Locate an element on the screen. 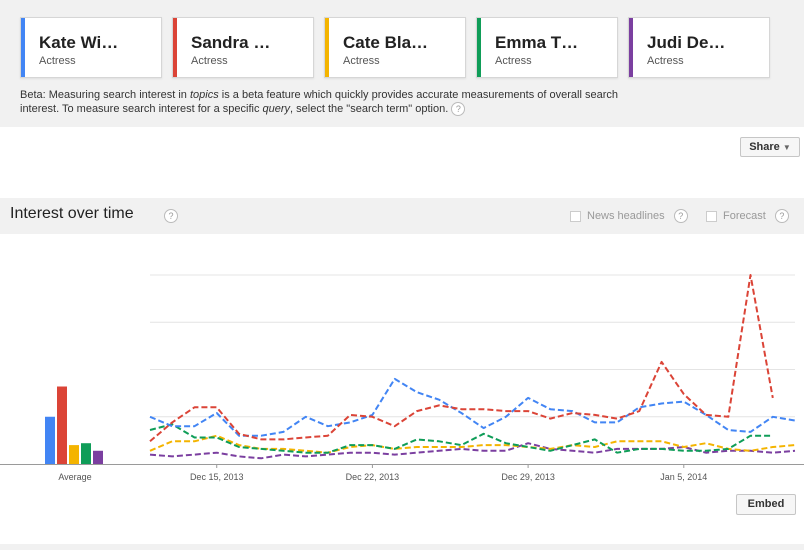  chevron-down-icon: ▼ is located at coordinates (786, 147).